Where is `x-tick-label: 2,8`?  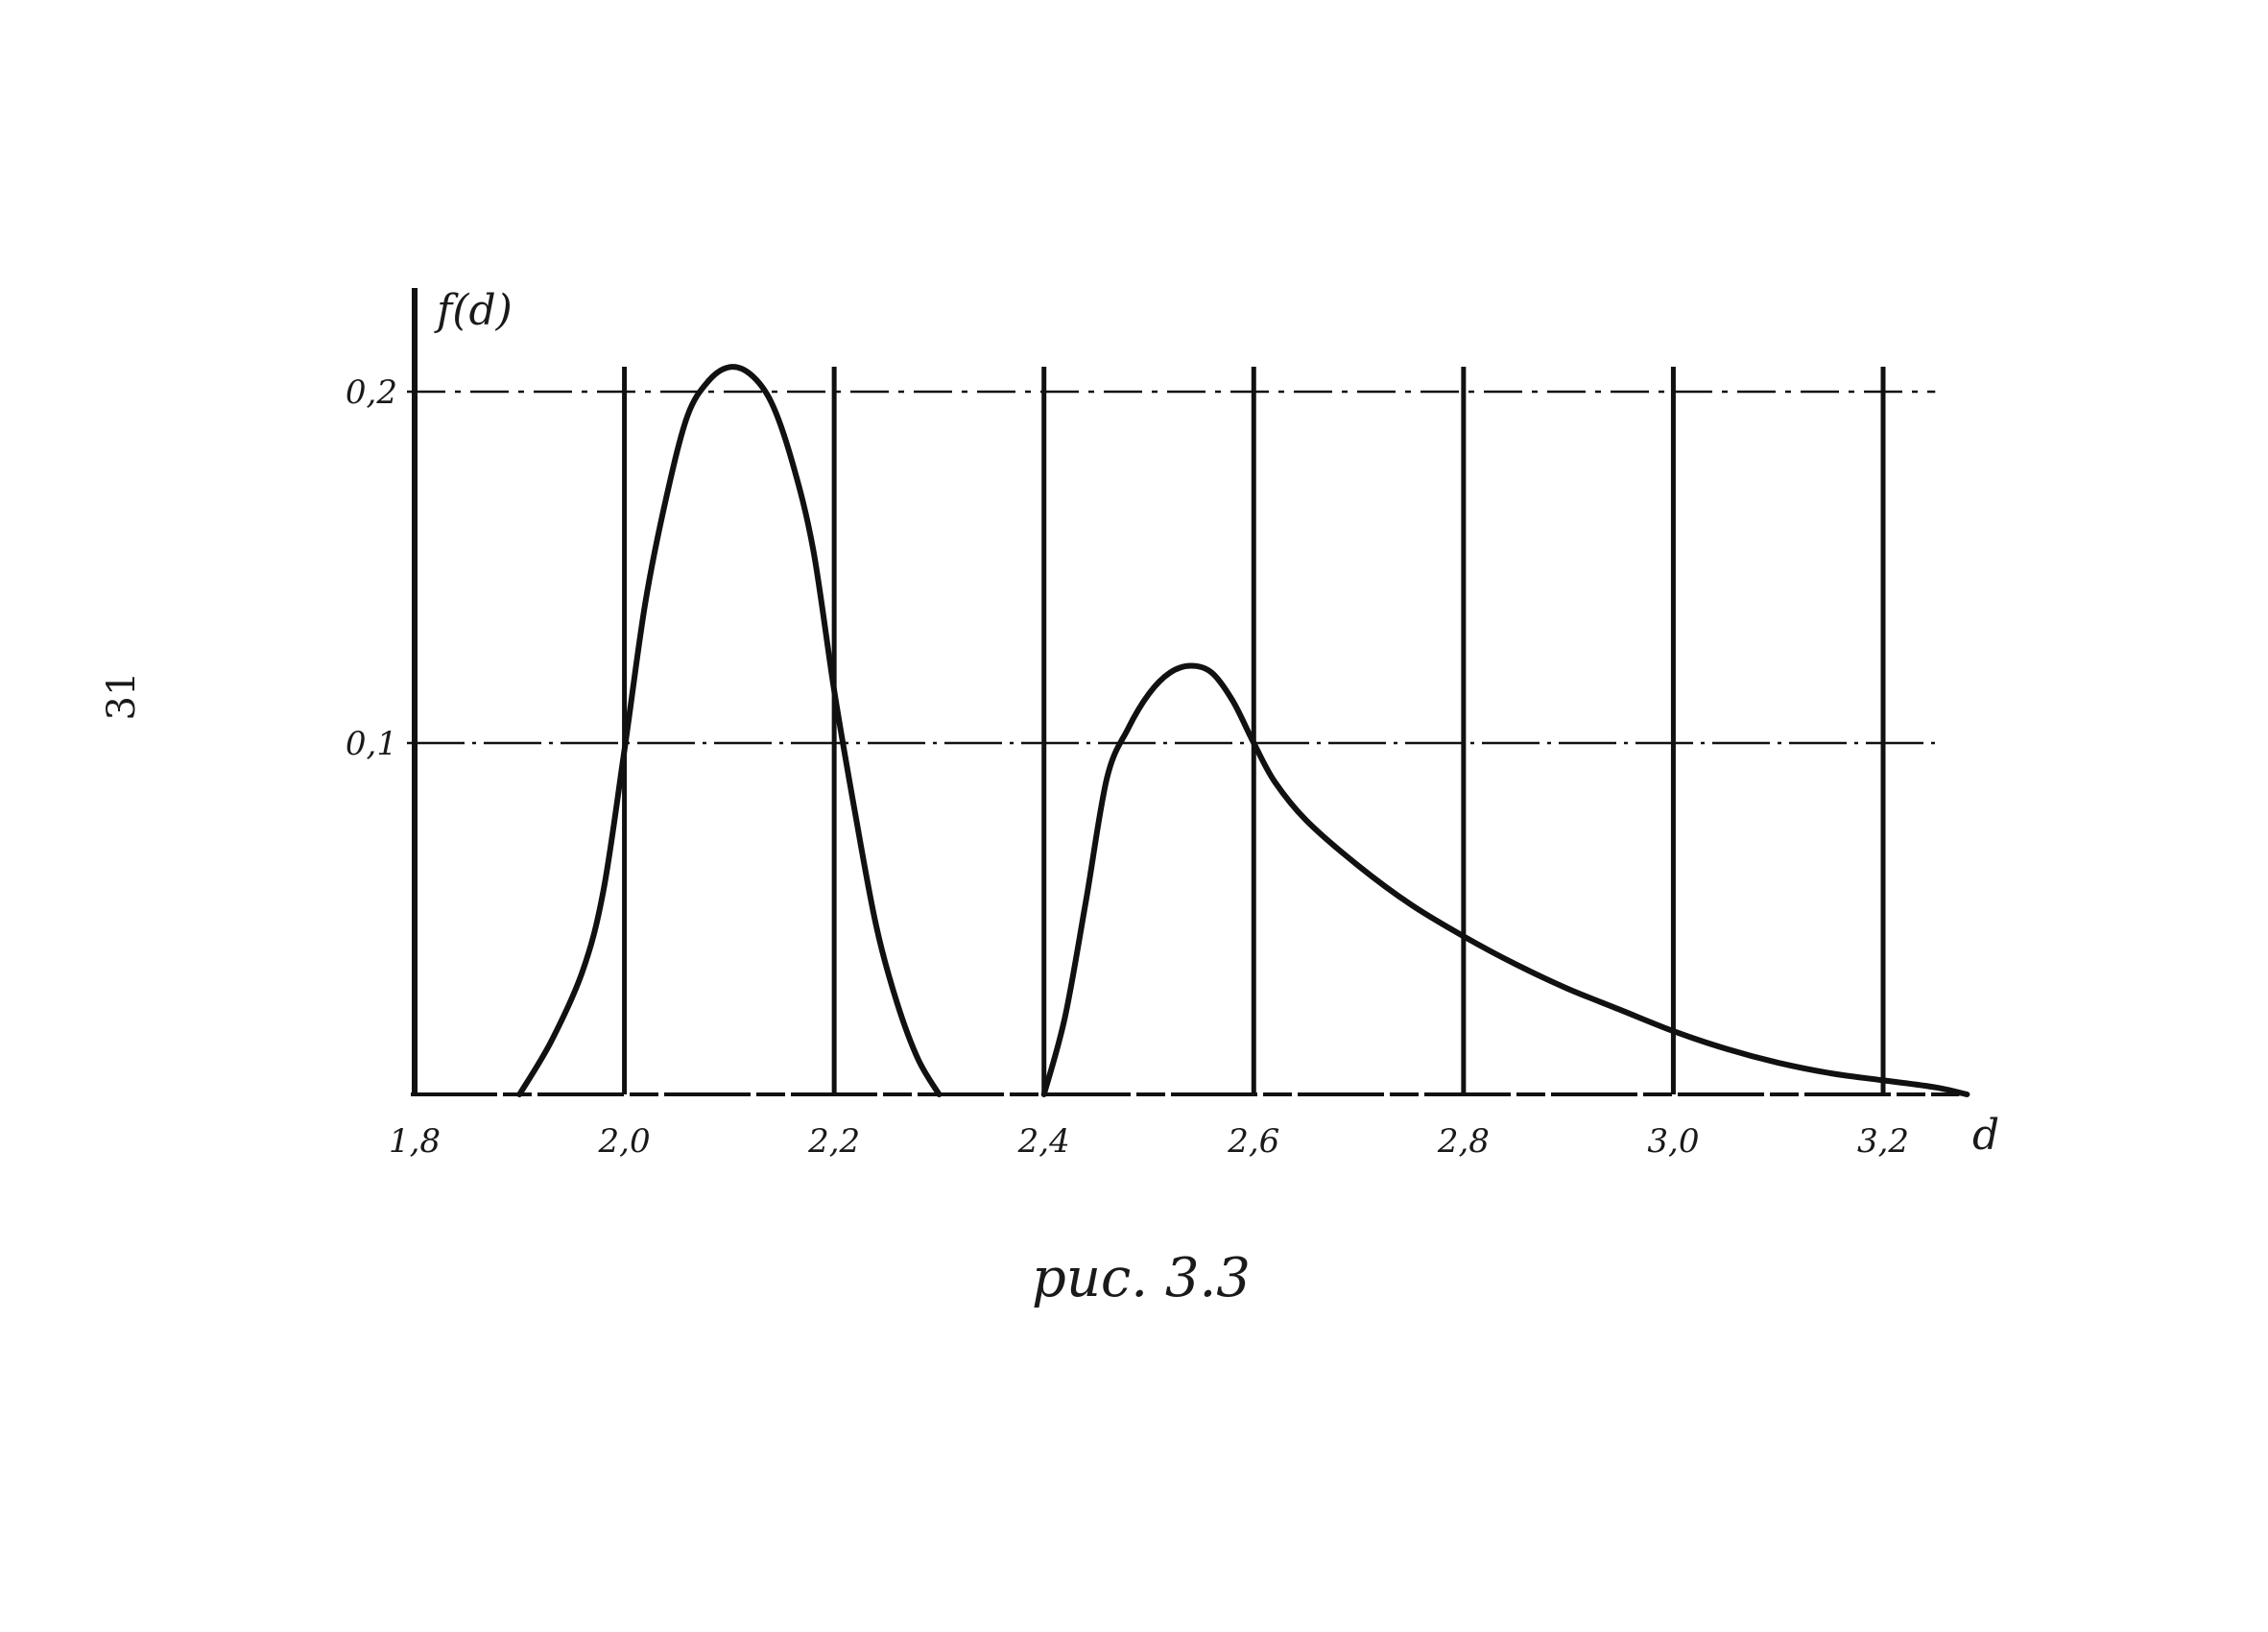
x-tick-label: 2,8 is located at coordinates (1463, 1141).